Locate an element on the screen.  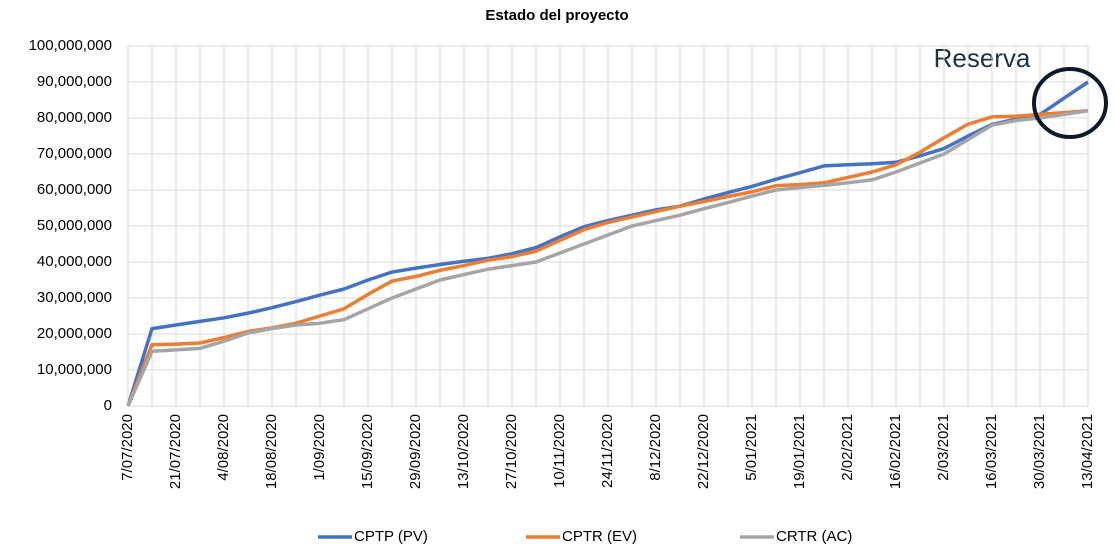
y-tick-label: 10,000,000 is located at coordinates (74, 369).